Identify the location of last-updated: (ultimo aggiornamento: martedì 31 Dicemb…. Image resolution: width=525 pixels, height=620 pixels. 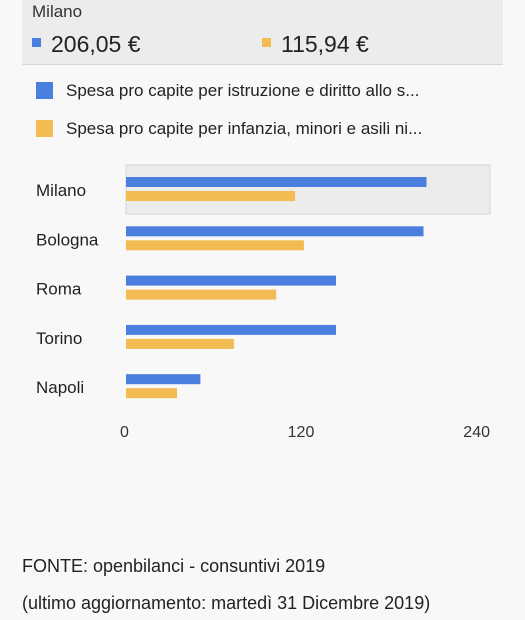
(226, 603).